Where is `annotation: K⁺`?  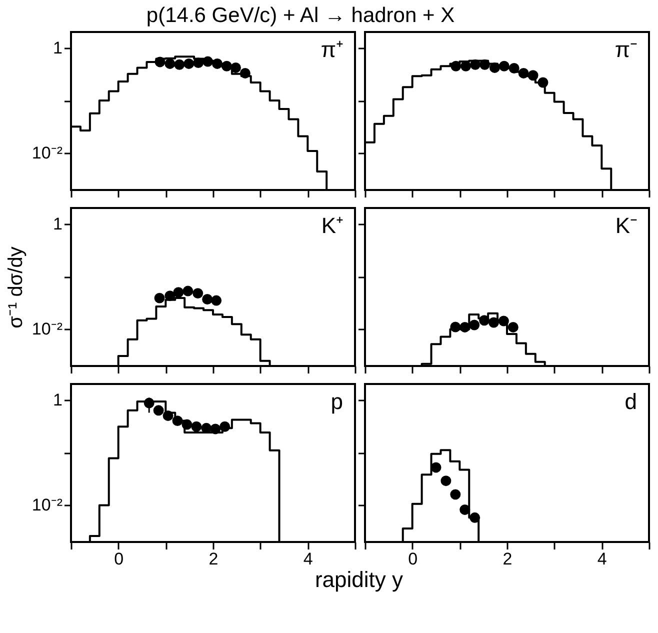
annotation: K⁺ is located at coordinates (332, 225).